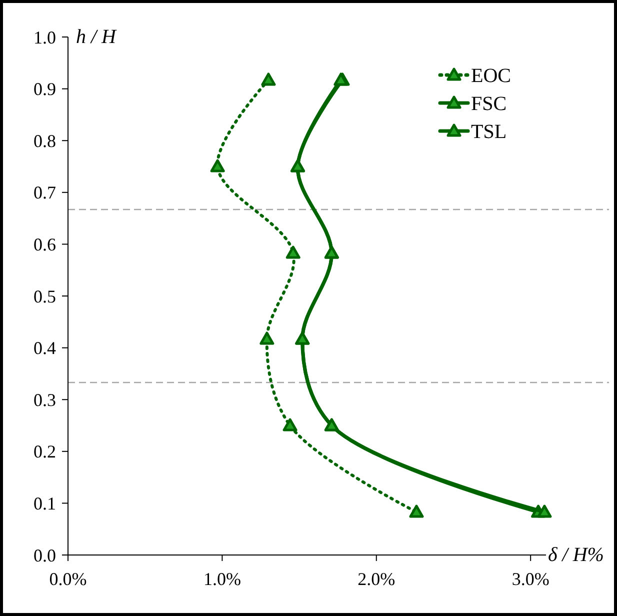 Image resolution: width=617 pixels, height=616 pixels. I want to click on y-tick-label: 0.6, so click(45, 244).